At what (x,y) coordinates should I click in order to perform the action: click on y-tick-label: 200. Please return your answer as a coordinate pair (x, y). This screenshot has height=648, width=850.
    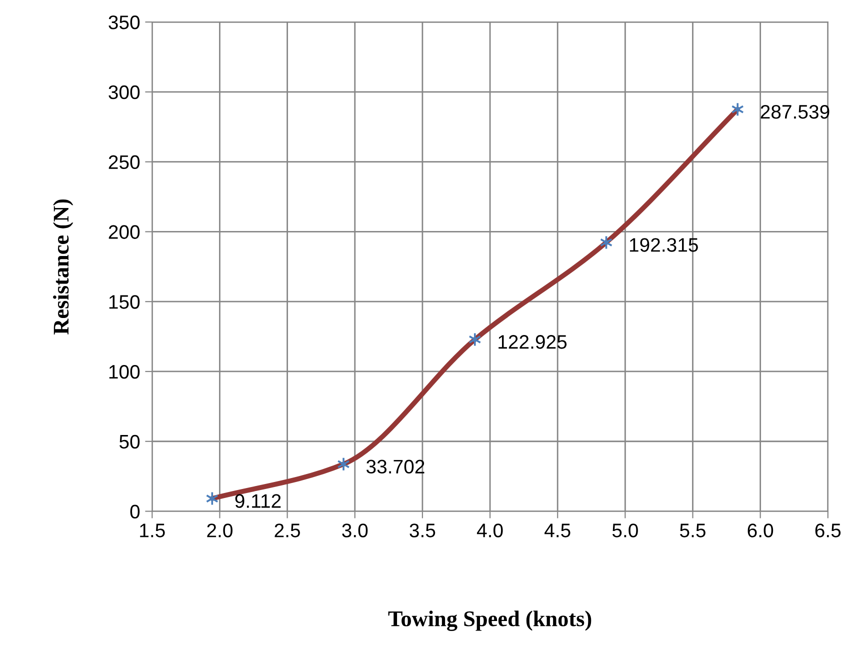
    Looking at the image, I should click on (124, 232).